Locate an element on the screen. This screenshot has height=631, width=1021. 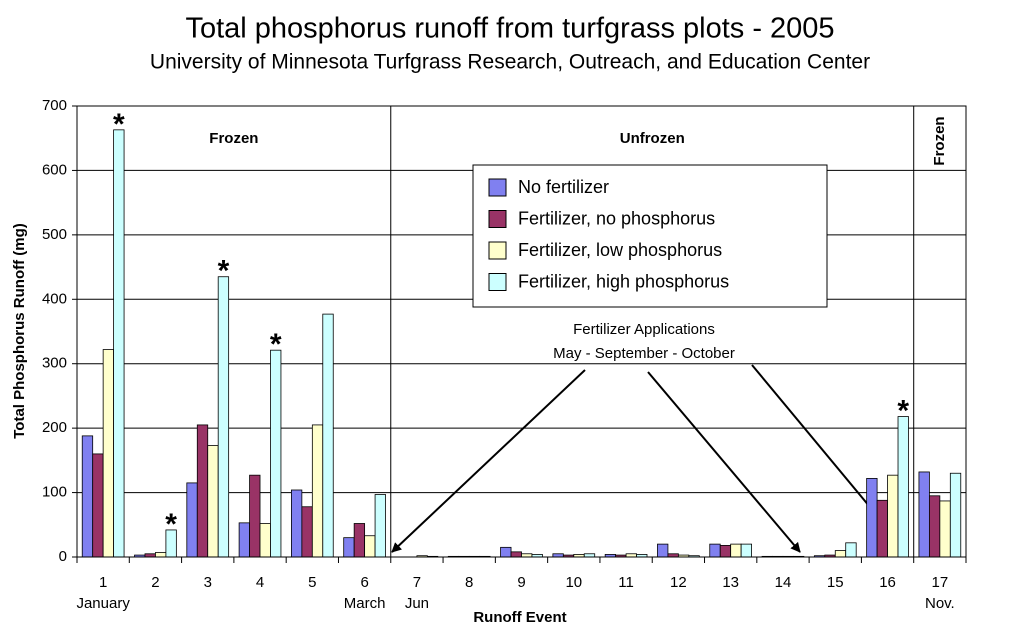
x-tick-label: 16 is located at coordinates (887, 582).